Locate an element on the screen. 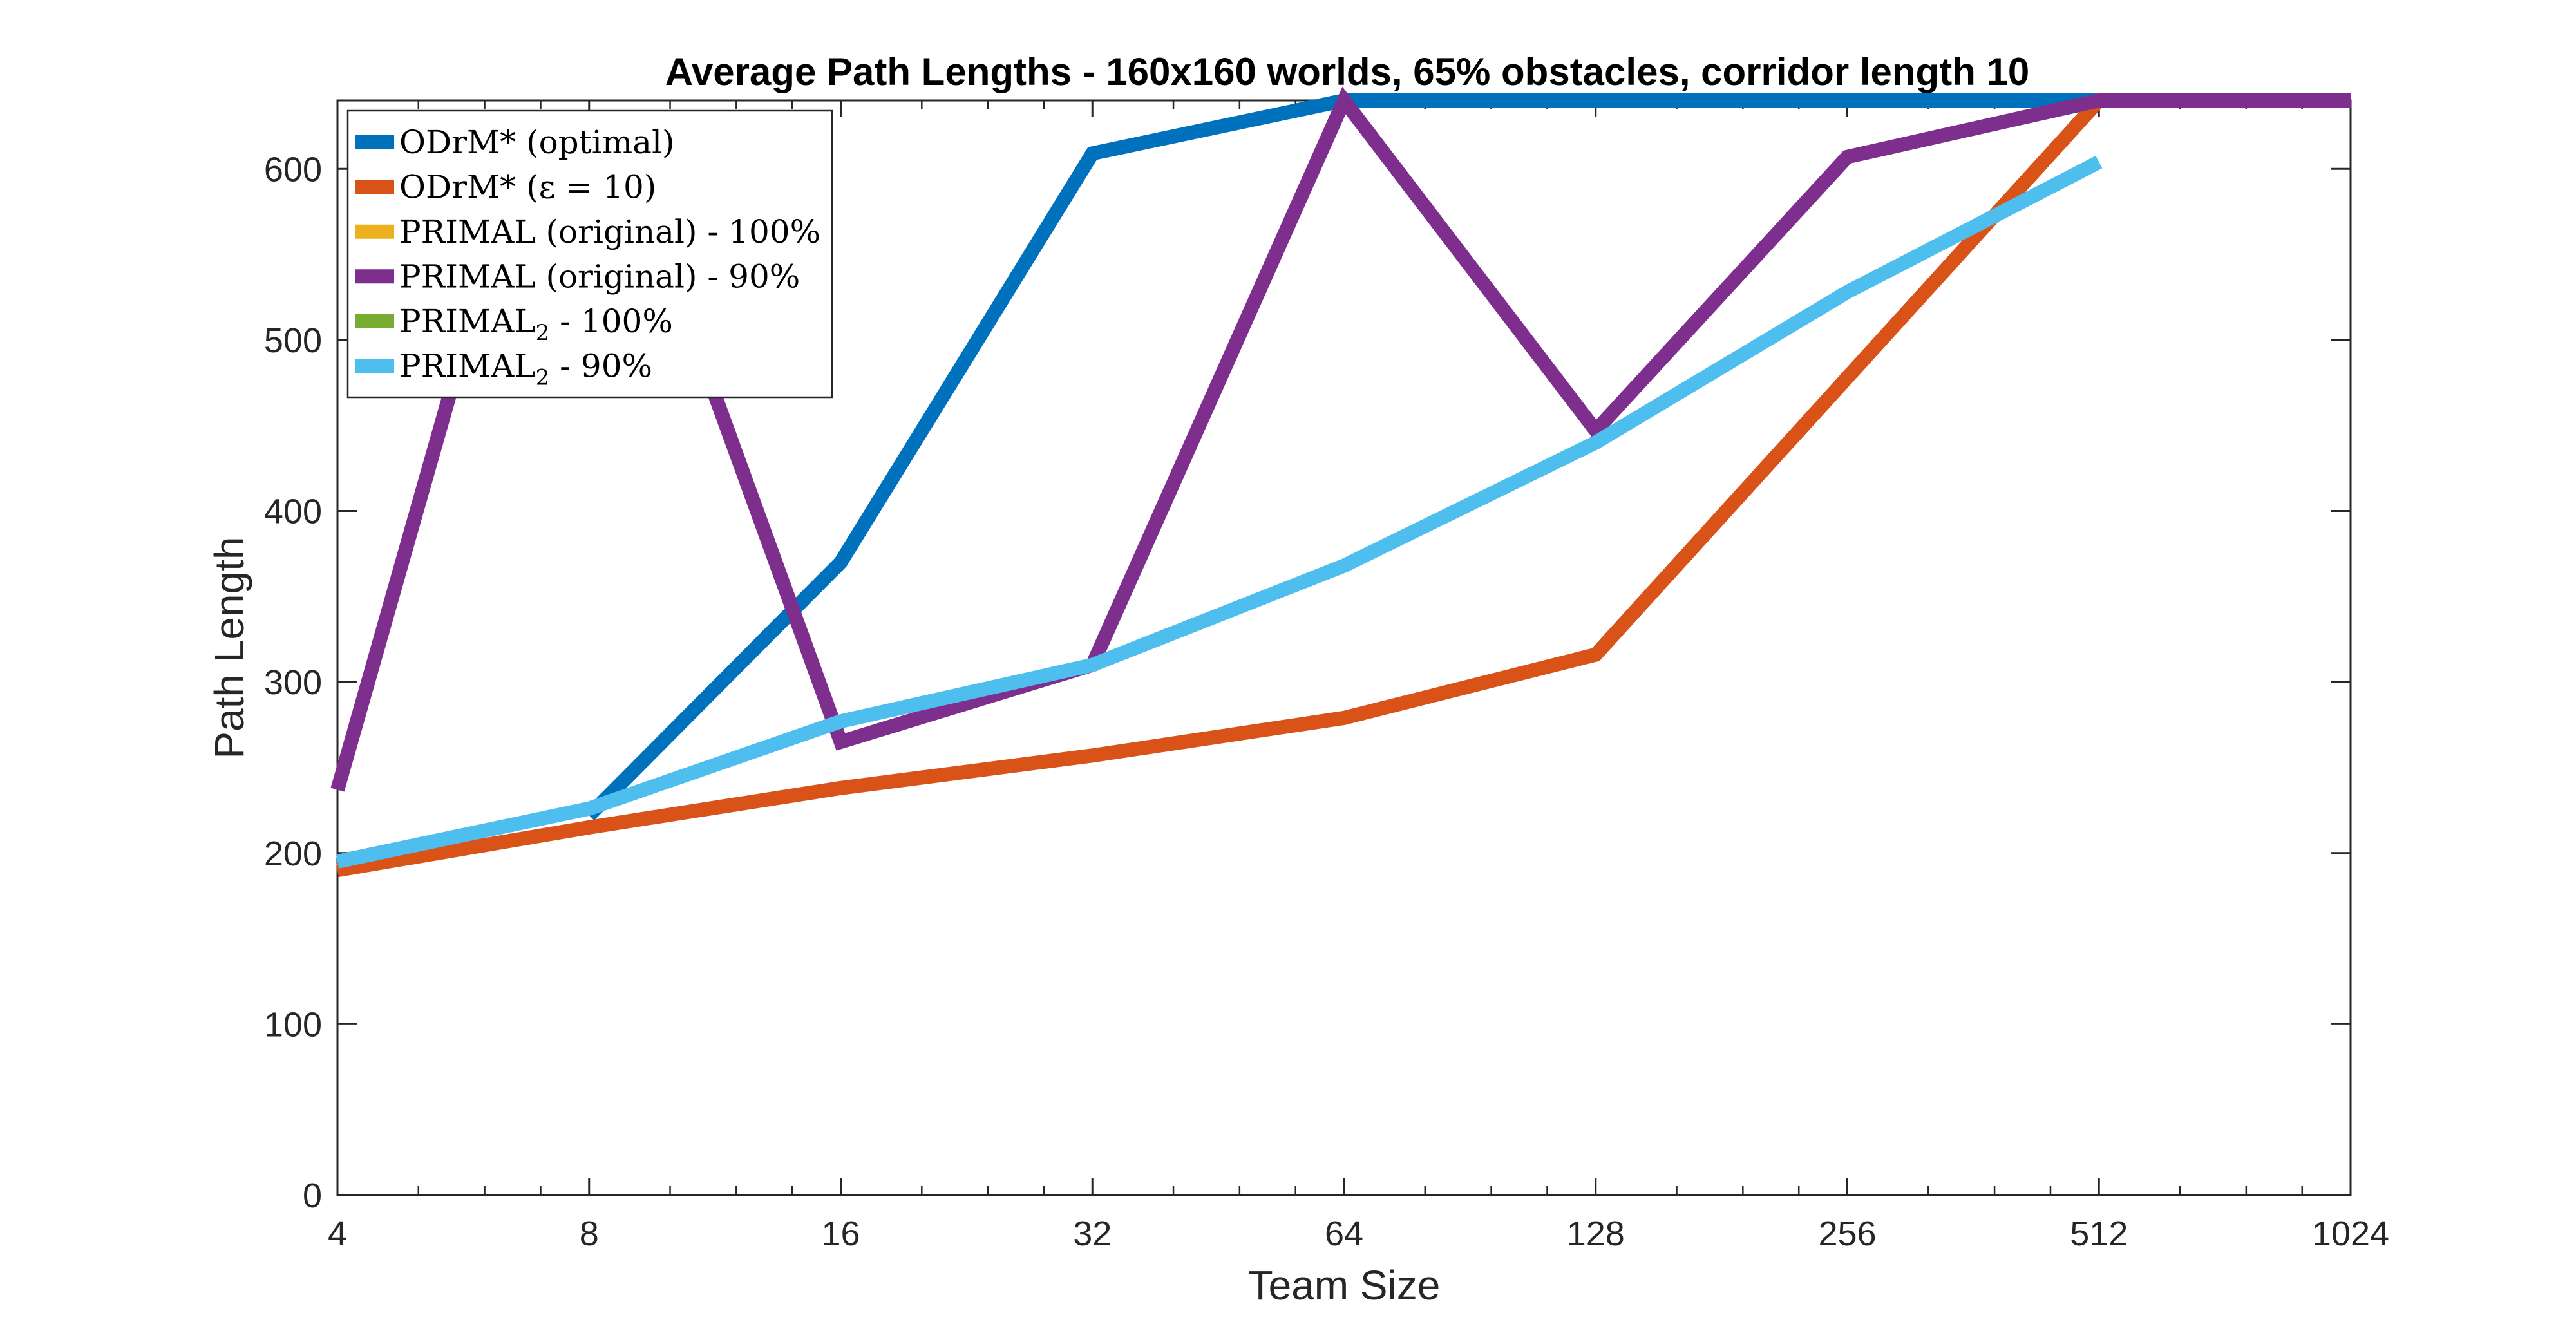  legend-label: PRIMAL (original) - 90% is located at coordinates (599, 276).